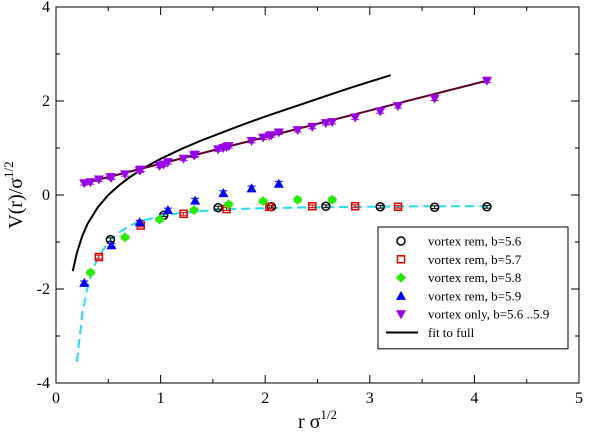  Describe the element at coordinates (43, 289) in the screenshot. I see `y-tick-label: -2` at that location.